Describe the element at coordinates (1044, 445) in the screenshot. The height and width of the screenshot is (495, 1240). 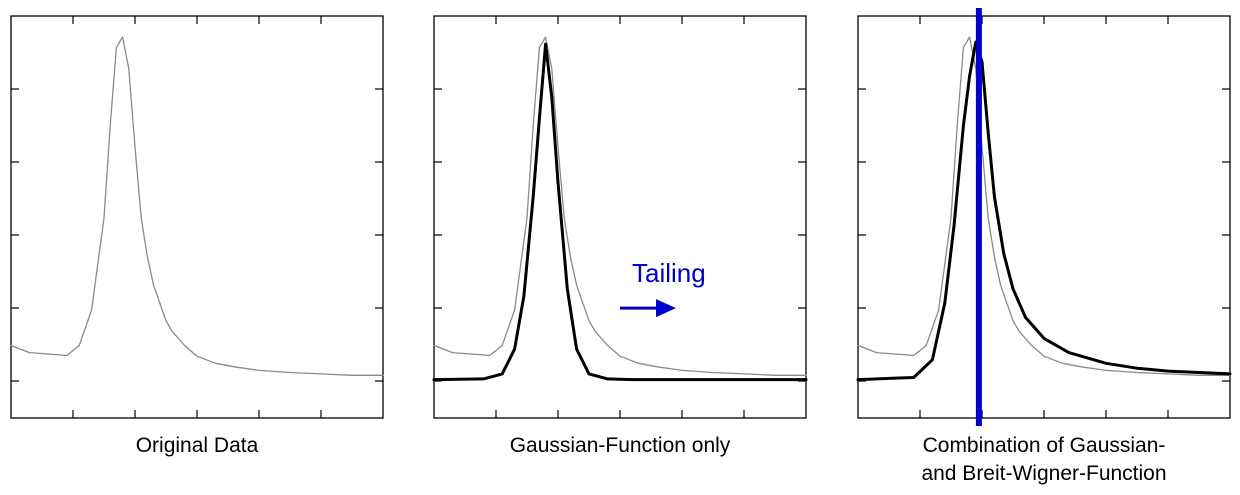
I see `caption-line: Combination of Gaussian-` at that location.